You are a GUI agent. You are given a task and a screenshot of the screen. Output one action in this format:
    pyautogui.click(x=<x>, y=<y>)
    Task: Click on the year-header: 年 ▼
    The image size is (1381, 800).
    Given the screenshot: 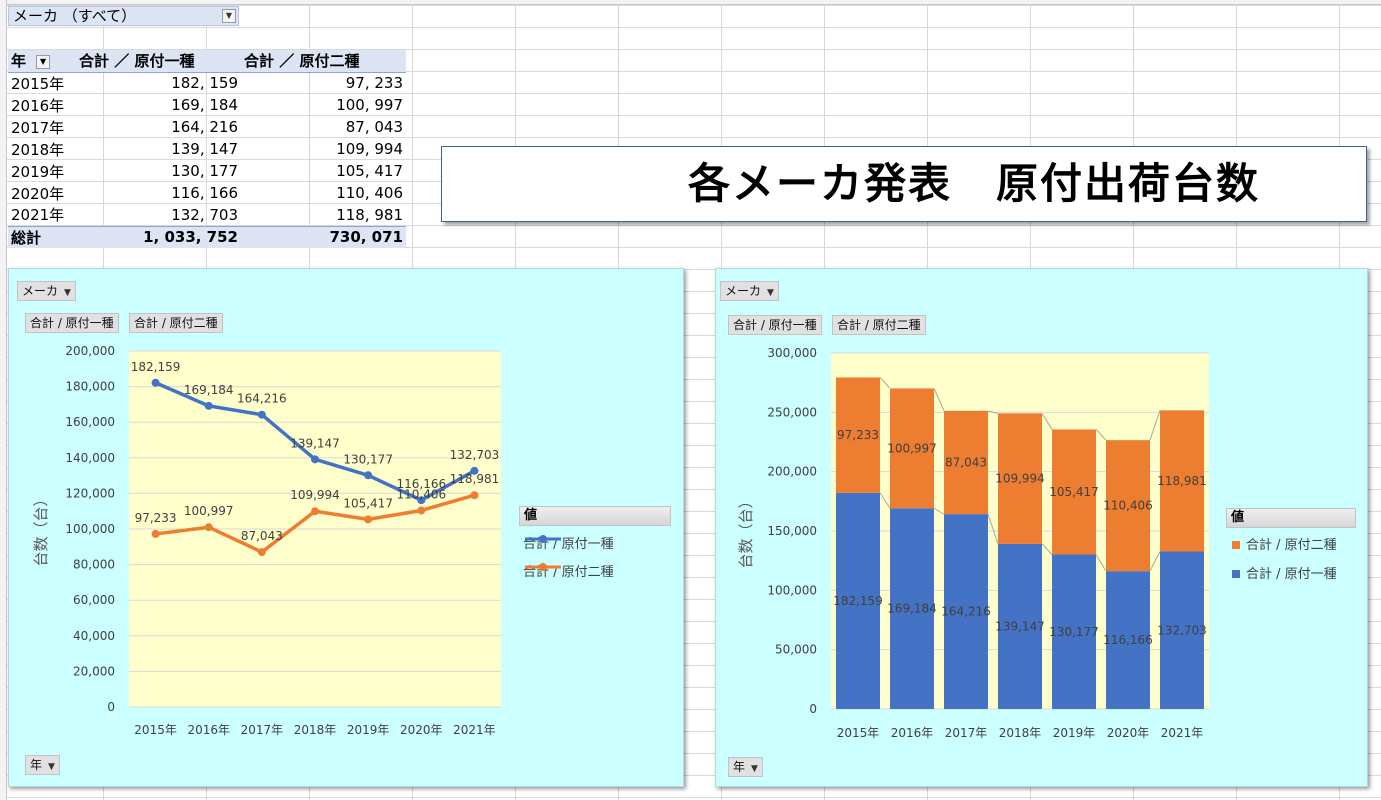 What is the action you would take?
    pyautogui.click(x=42, y=61)
    